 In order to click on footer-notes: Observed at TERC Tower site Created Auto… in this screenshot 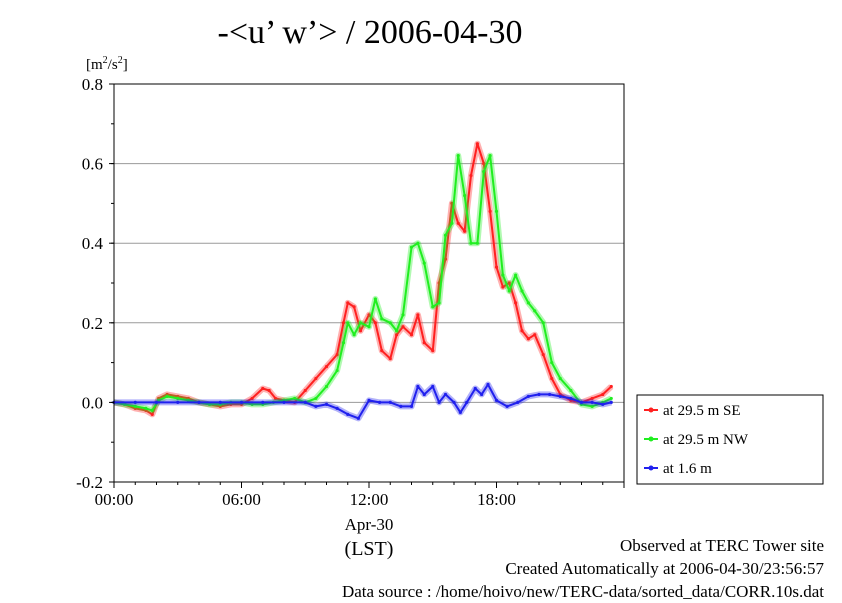, I will do `click(583, 568)`.